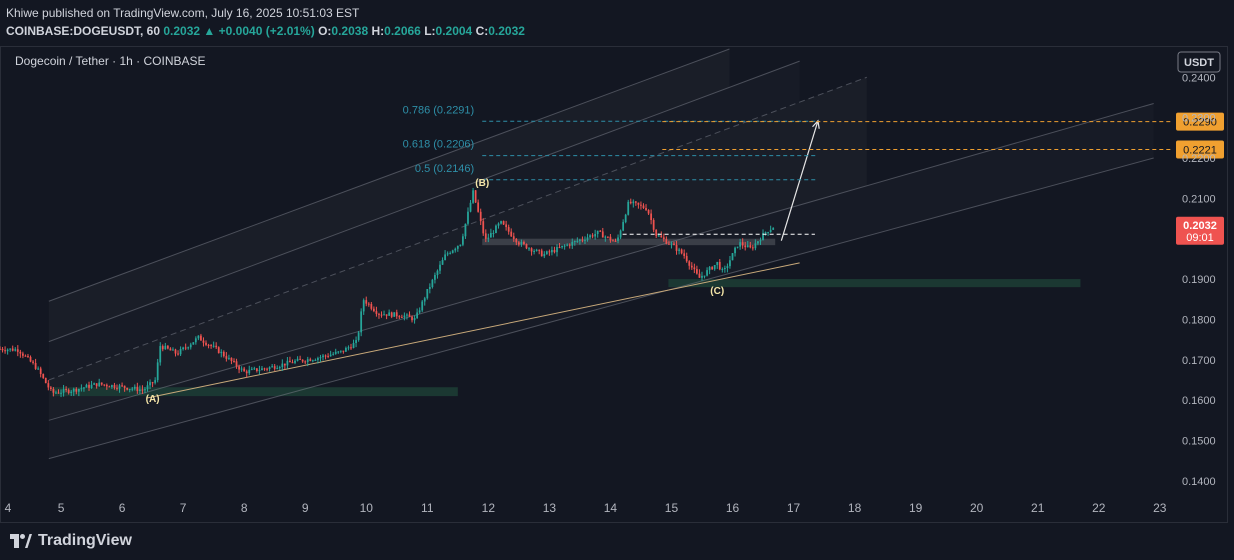  I want to click on arrow-head-icon, so click(816, 124).